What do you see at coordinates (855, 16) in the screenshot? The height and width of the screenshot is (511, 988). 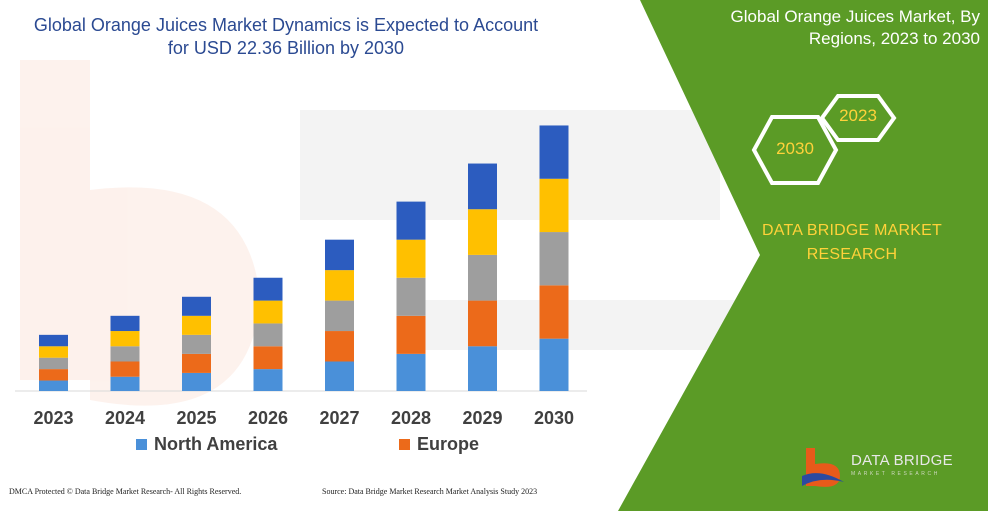 I see `panel-title-line-1: Global Orange Juices Market, By` at bounding box center [855, 16].